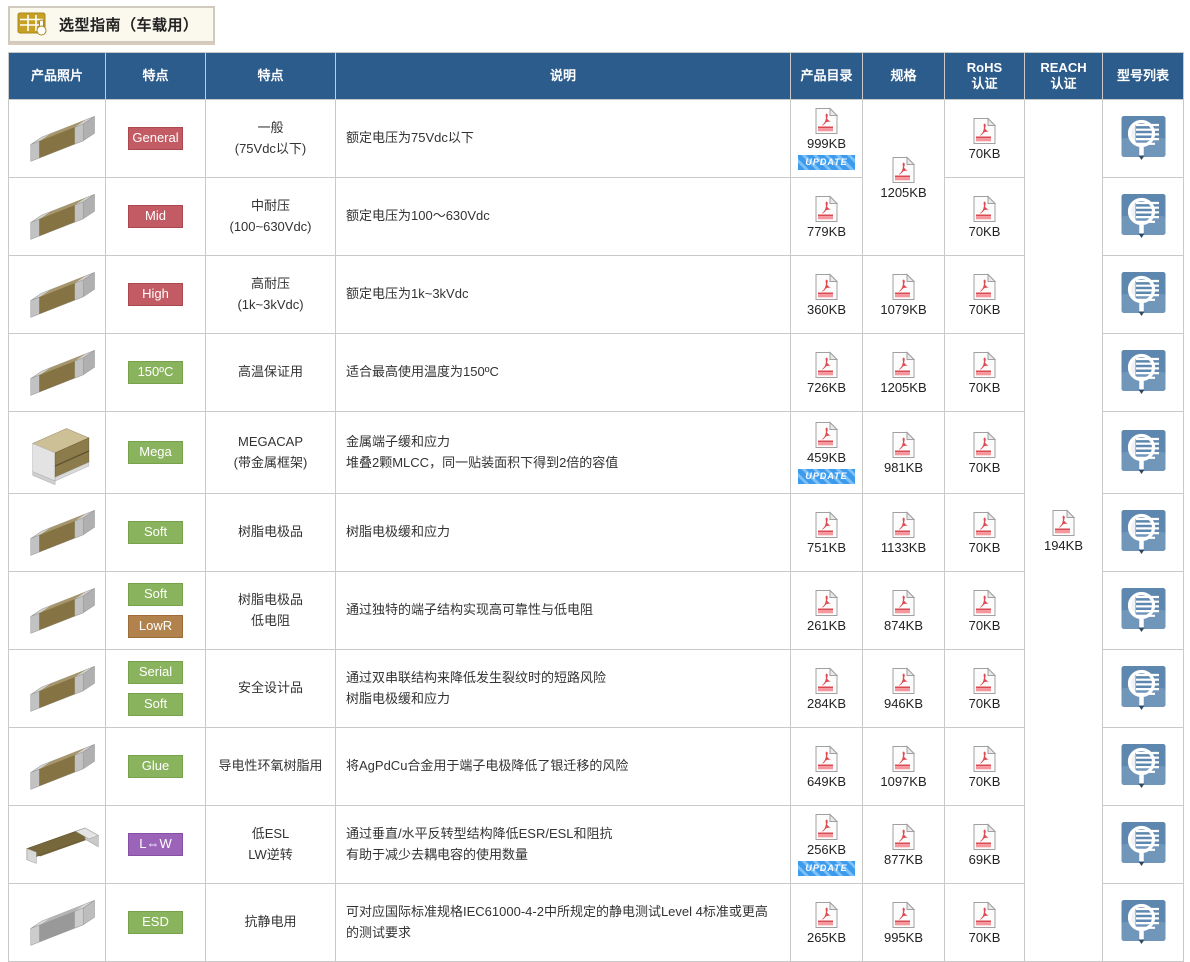  I want to click on spec-pdf-link: 981KB, so click(903, 452).